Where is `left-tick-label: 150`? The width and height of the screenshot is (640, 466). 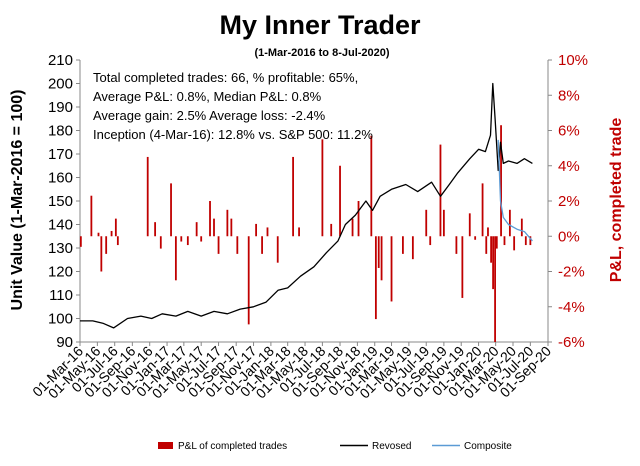
left-tick-label: 150 is located at coordinates (60, 201).